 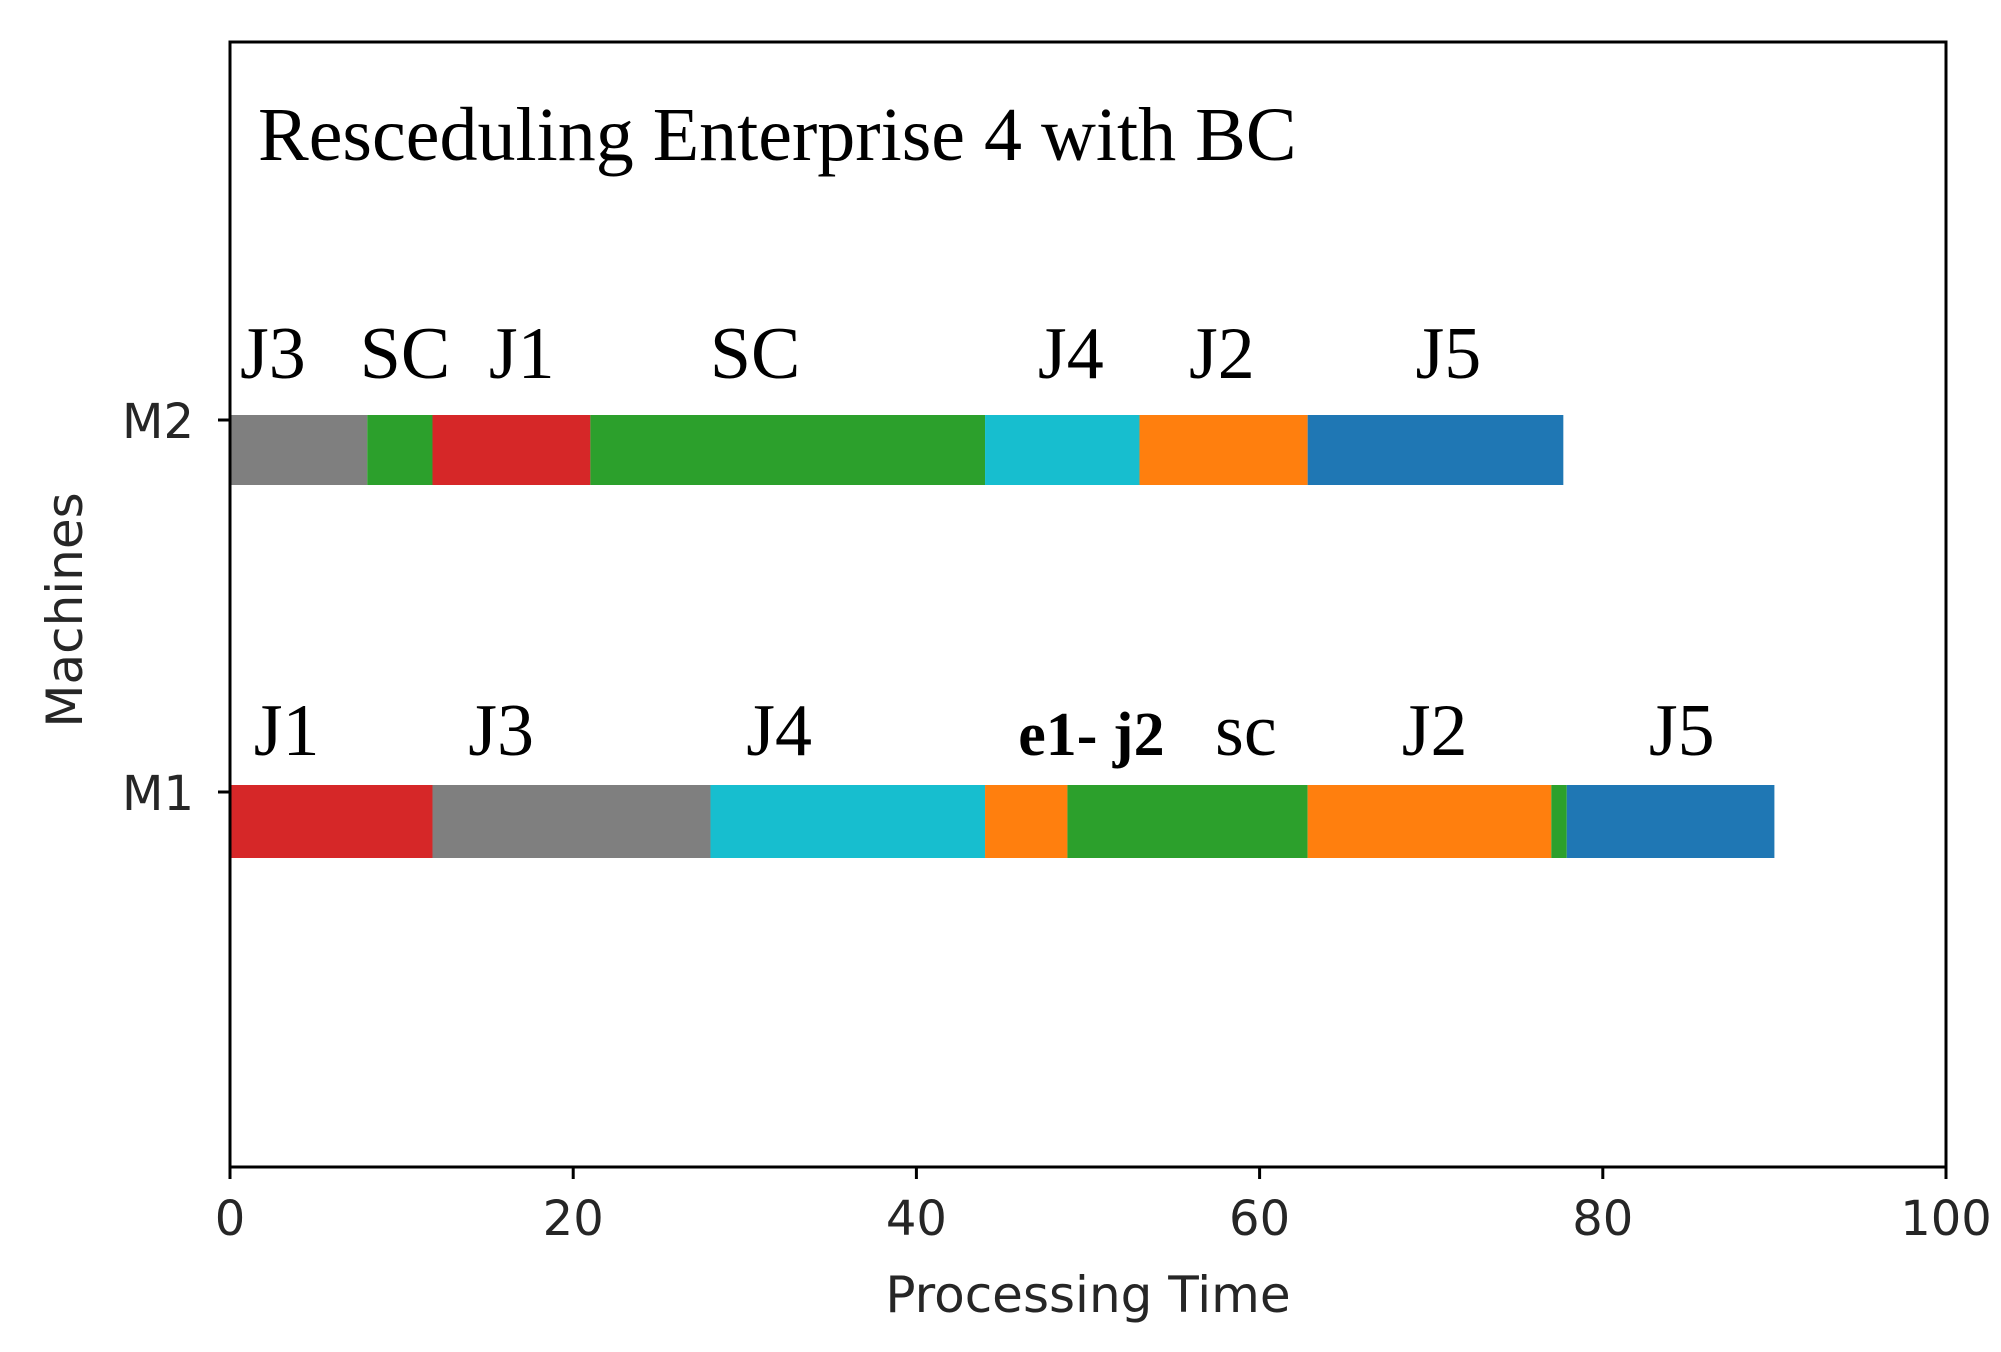 What do you see at coordinates (1222, 354) in the screenshot?
I see `job-label-m2-6: J2` at bounding box center [1222, 354].